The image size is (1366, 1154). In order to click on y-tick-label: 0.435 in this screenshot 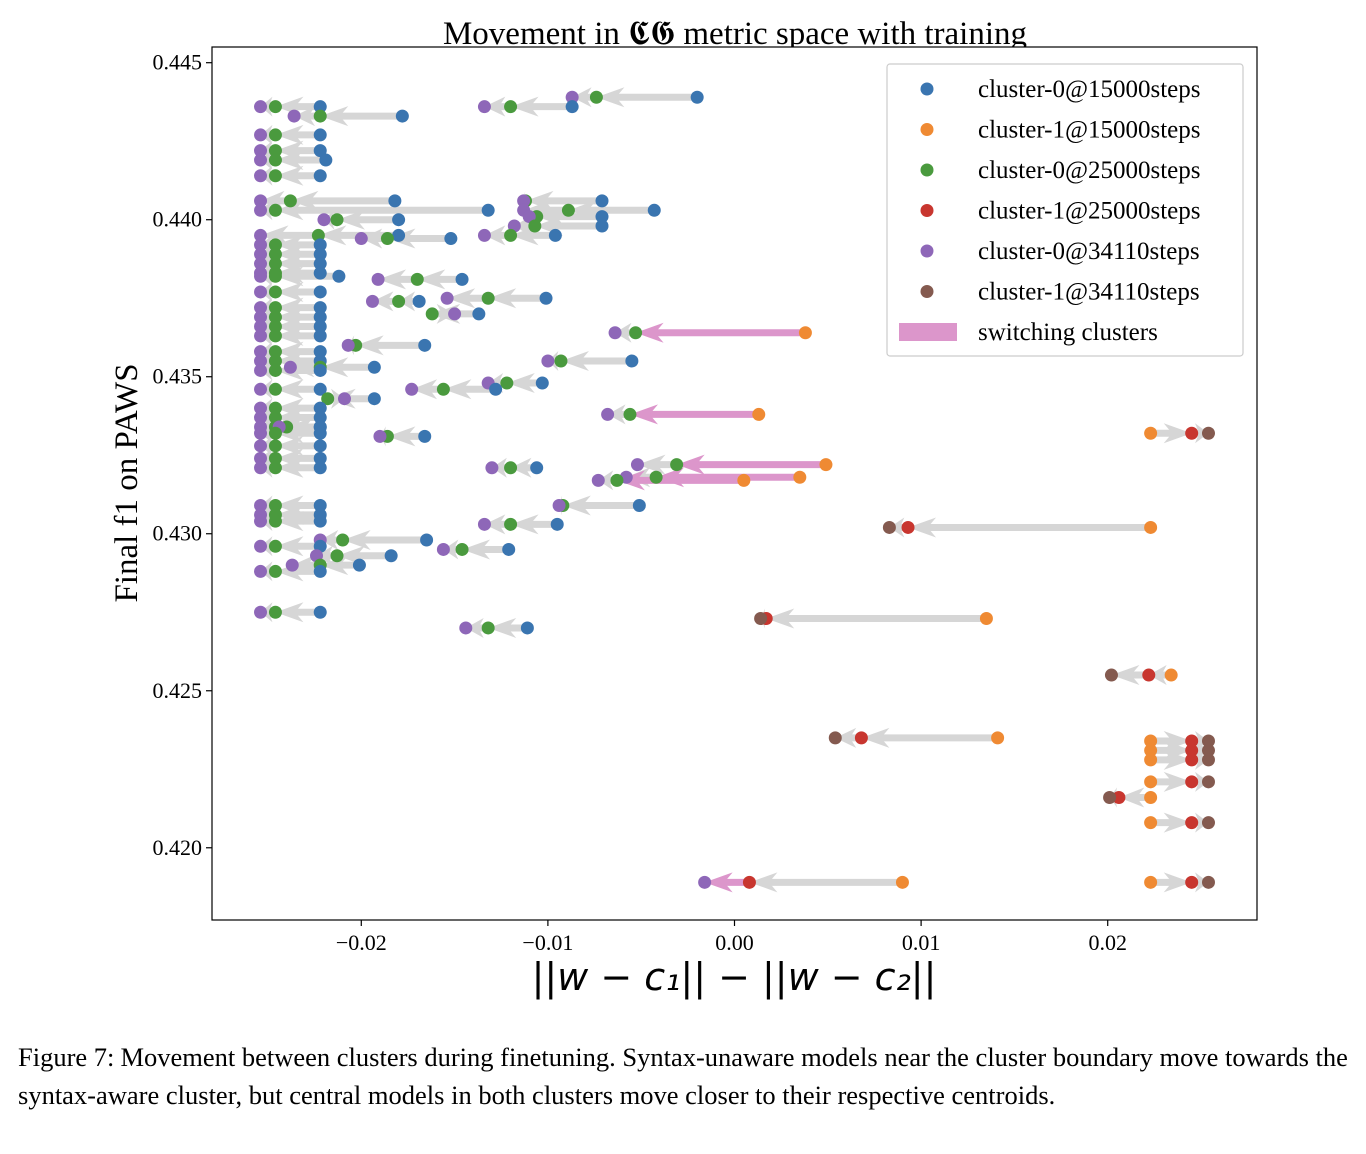, I will do `click(178, 376)`.